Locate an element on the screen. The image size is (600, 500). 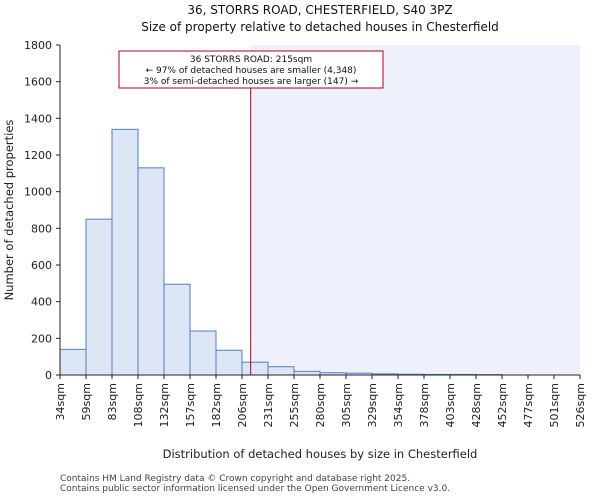
bar-231sqm is located at coordinates (281, 371).